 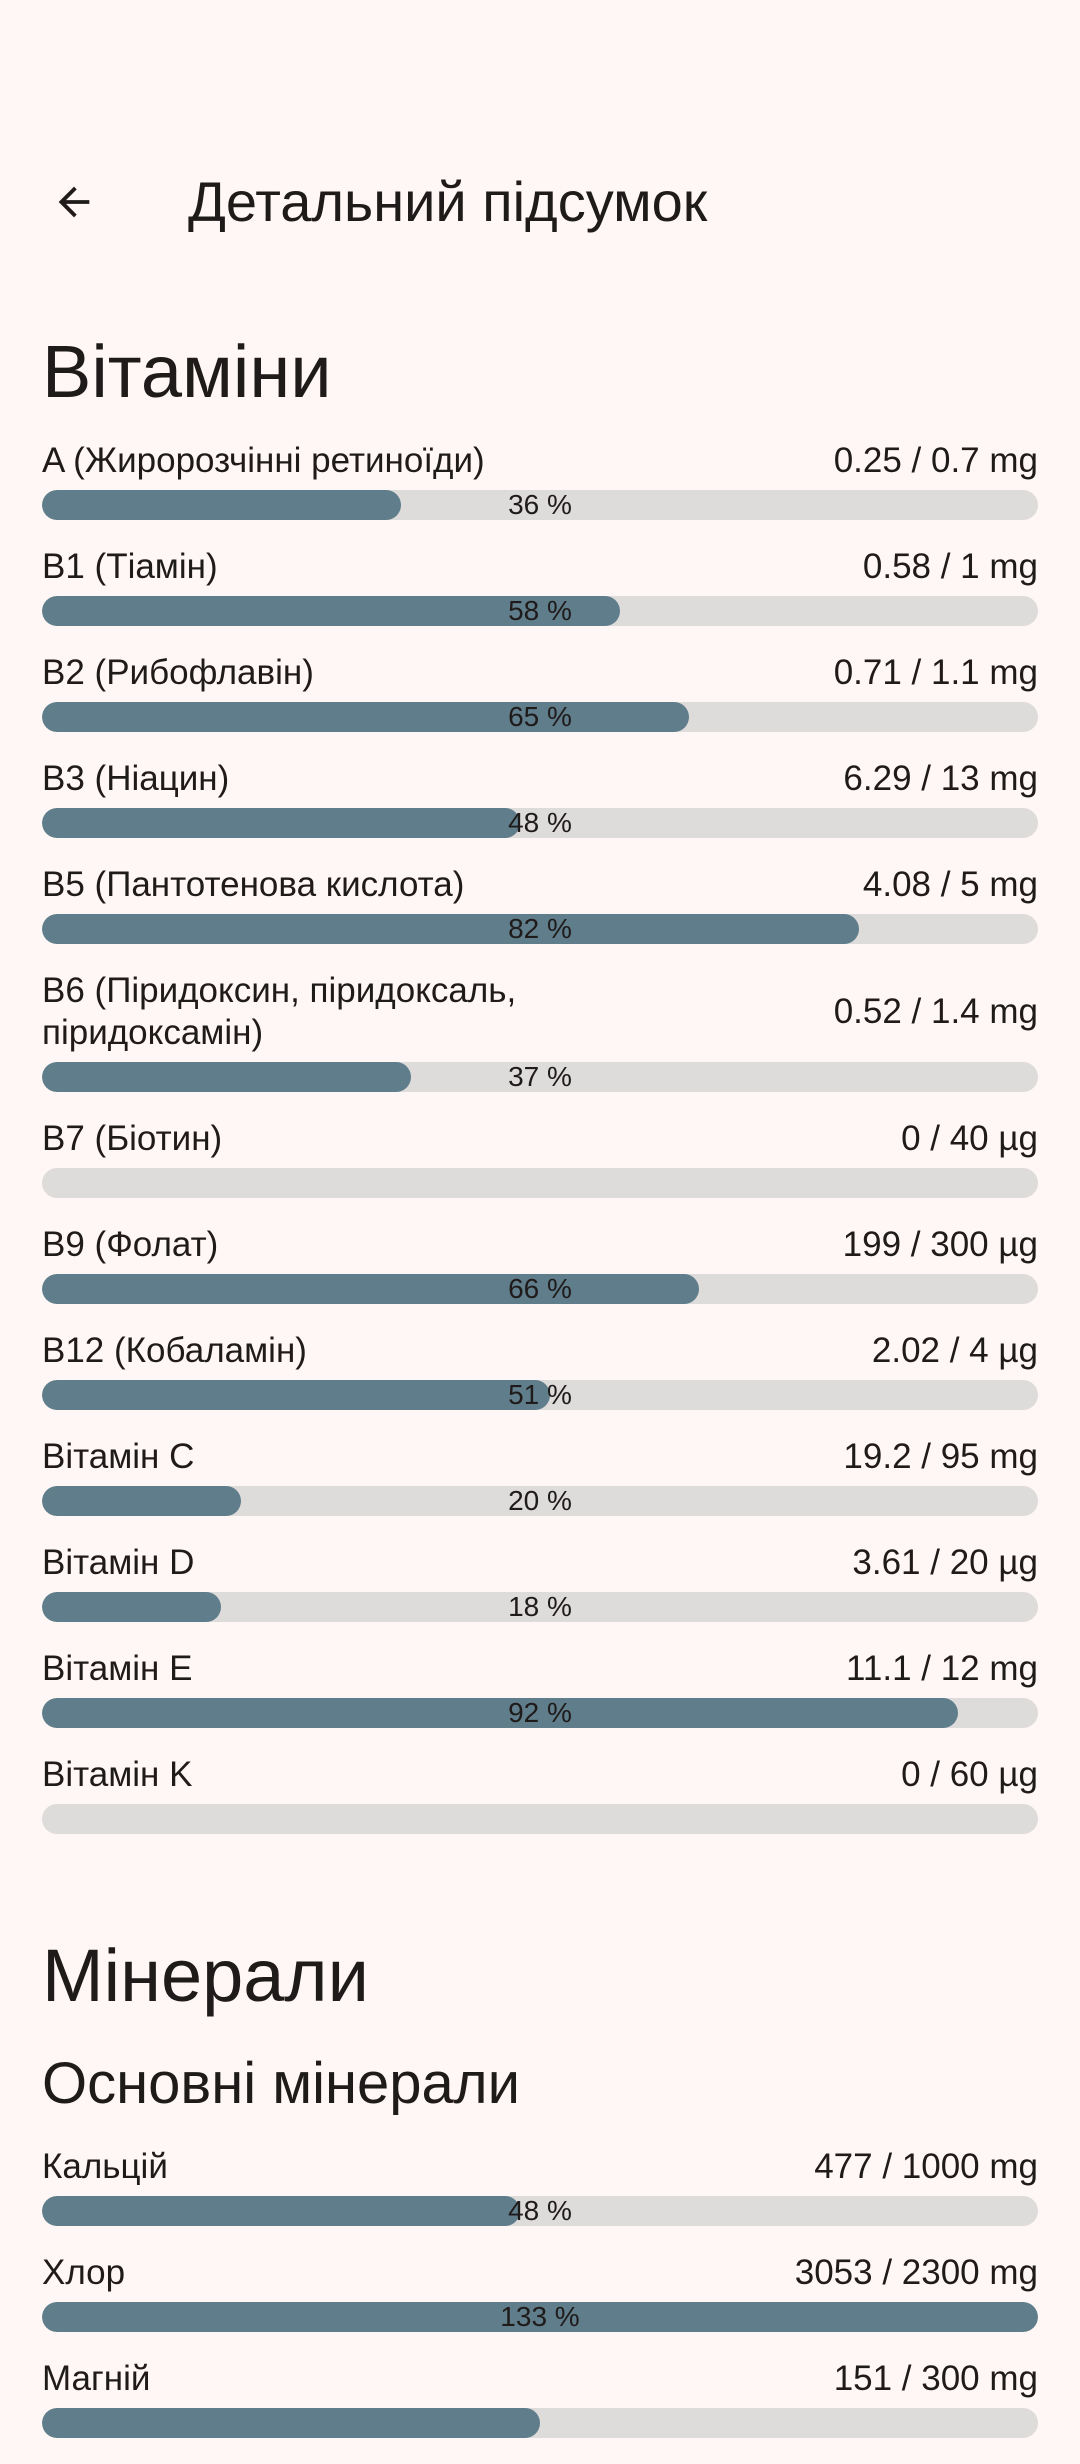 What do you see at coordinates (540, 673) in the screenshot?
I see `nutrient-row: B2 (Рибофлавін) 0.71 / 1.1 mg` at bounding box center [540, 673].